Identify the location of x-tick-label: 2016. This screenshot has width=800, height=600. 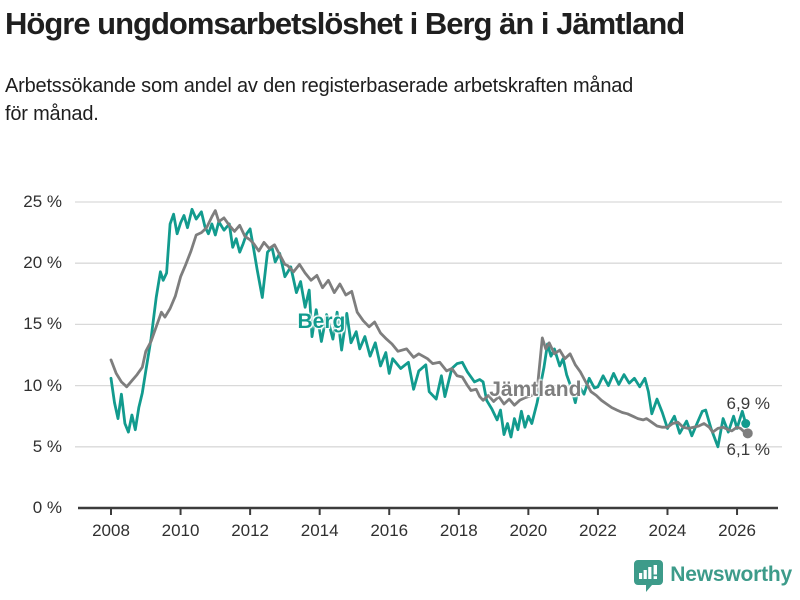
(389, 530).